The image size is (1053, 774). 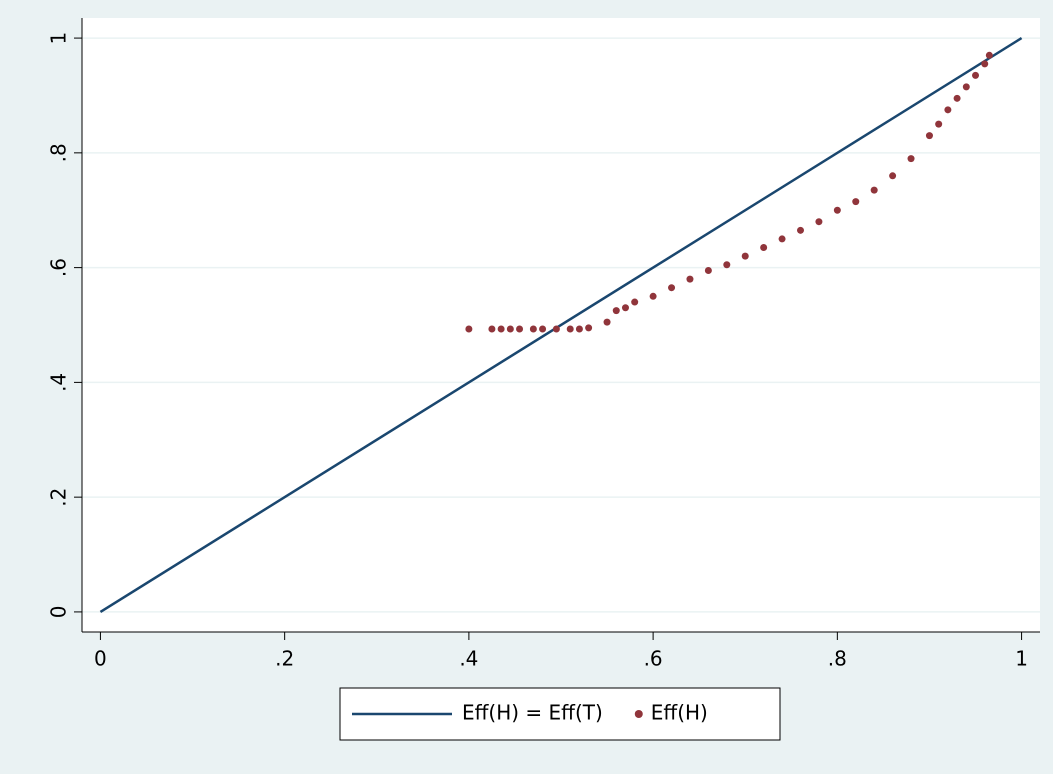 I want to click on x-tick-label: .2, so click(x=284, y=659).